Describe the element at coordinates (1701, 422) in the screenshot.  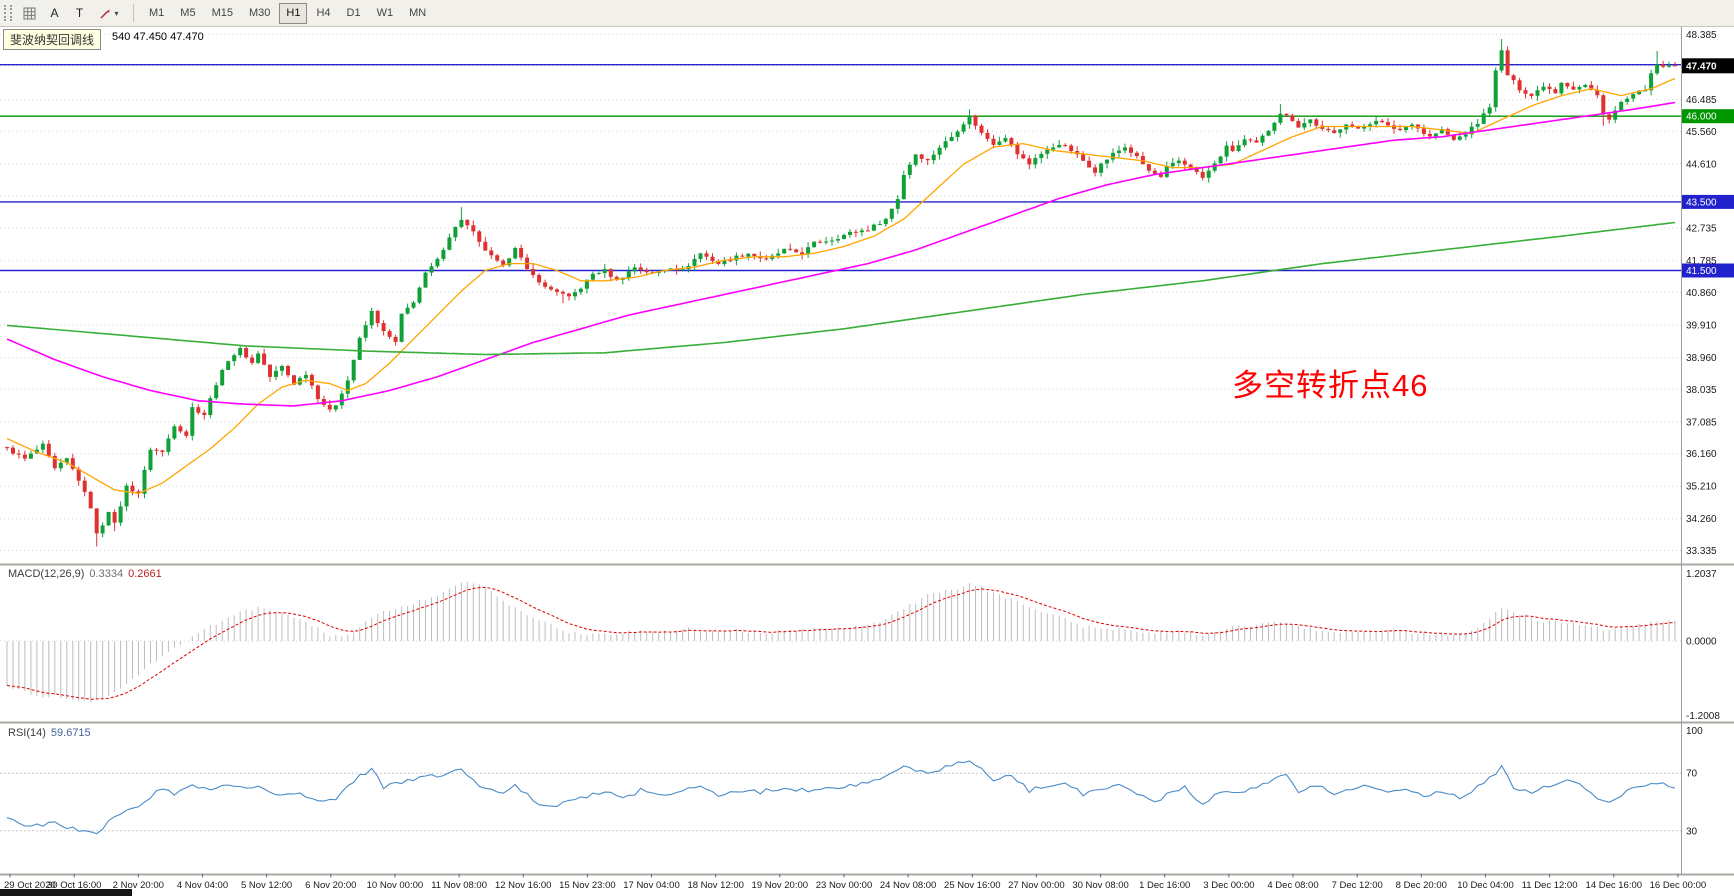
I see `svg-text: 37.085` at that location.